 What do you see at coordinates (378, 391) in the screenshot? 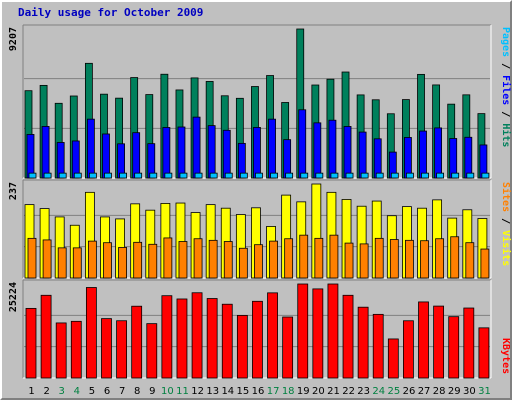
I see `x-tick-label: 24` at bounding box center [378, 391].